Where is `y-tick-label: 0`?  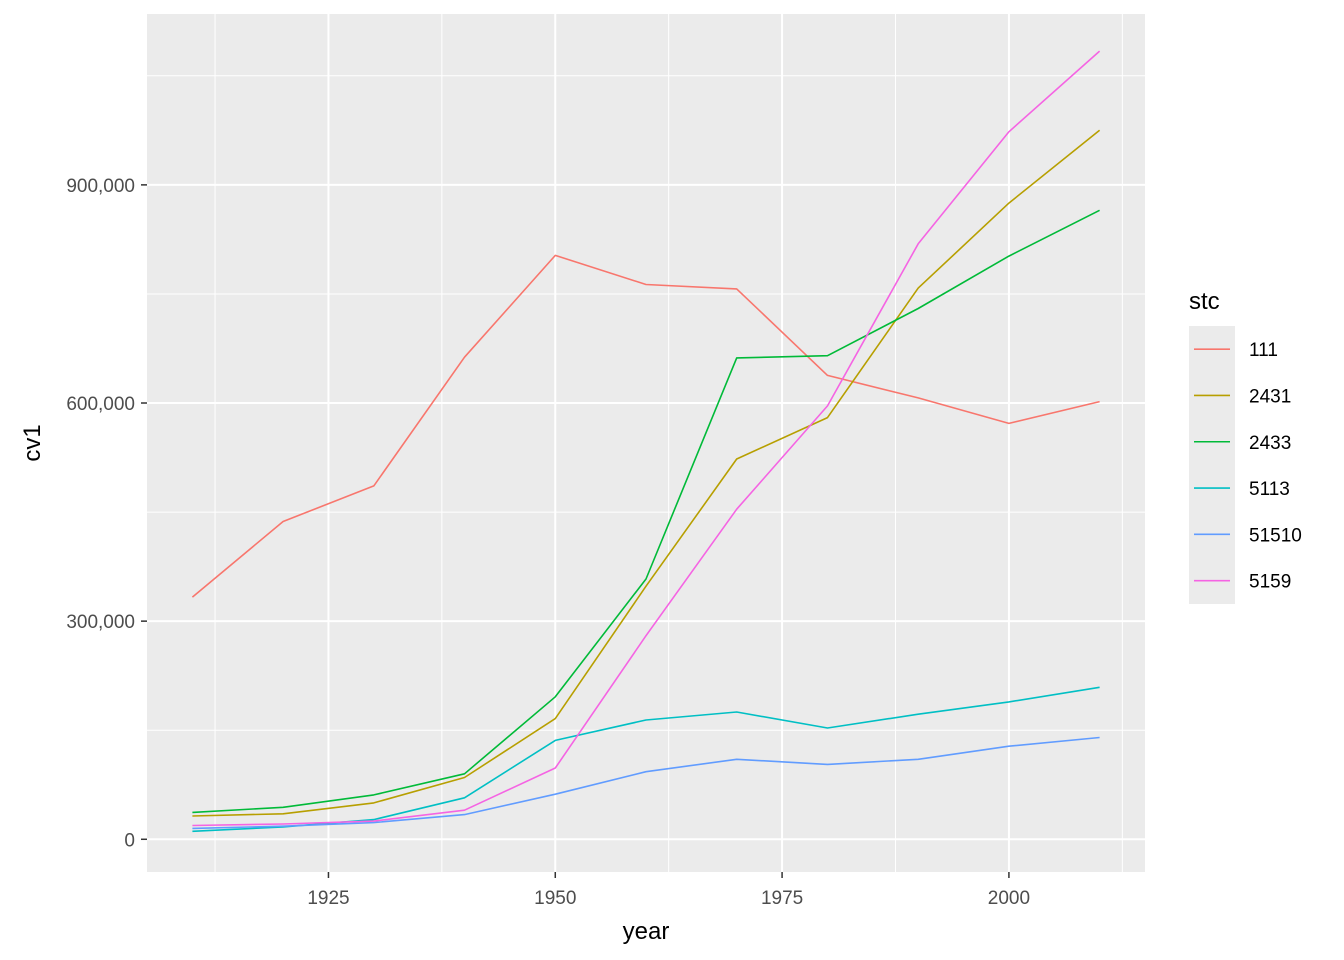 y-tick-label: 0 is located at coordinates (129, 840).